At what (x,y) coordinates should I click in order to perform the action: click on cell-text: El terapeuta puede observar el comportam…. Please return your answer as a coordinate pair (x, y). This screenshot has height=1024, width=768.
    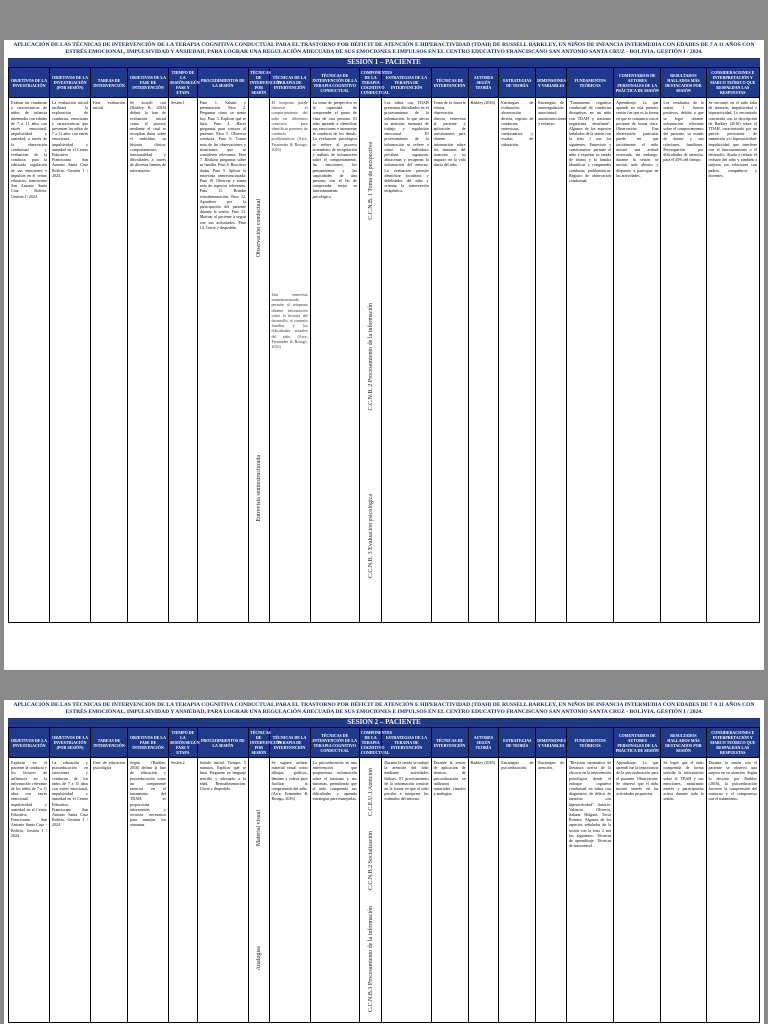
    Looking at the image, I should click on (289, 126).